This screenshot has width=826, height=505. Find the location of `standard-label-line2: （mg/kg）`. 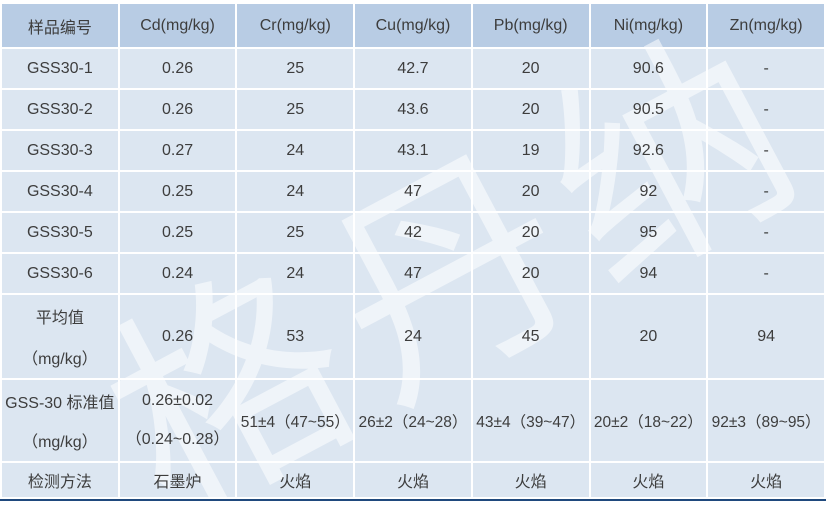

standard-label-line2: （mg/kg） is located at coordinates (60, 442).